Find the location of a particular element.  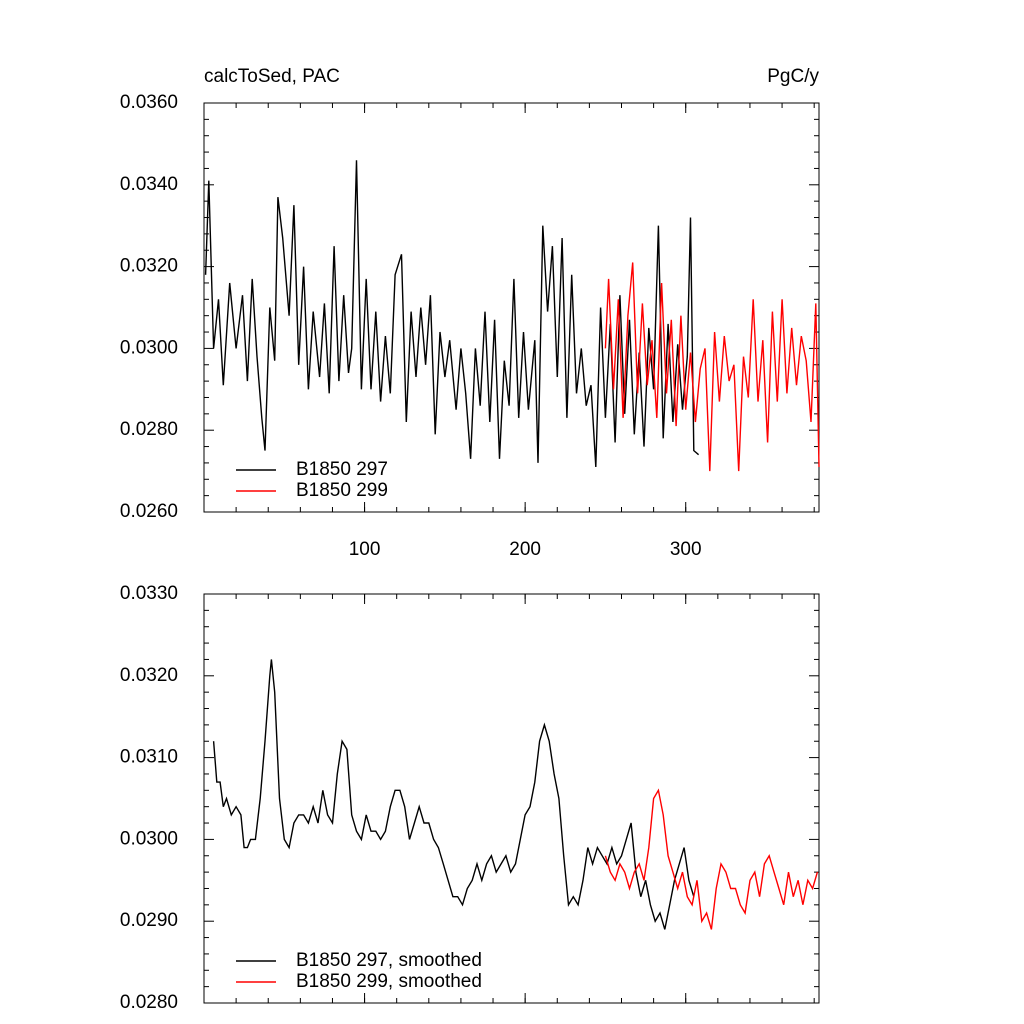

y-tick-label: 0.0340 is located at coordinates (149, 184).